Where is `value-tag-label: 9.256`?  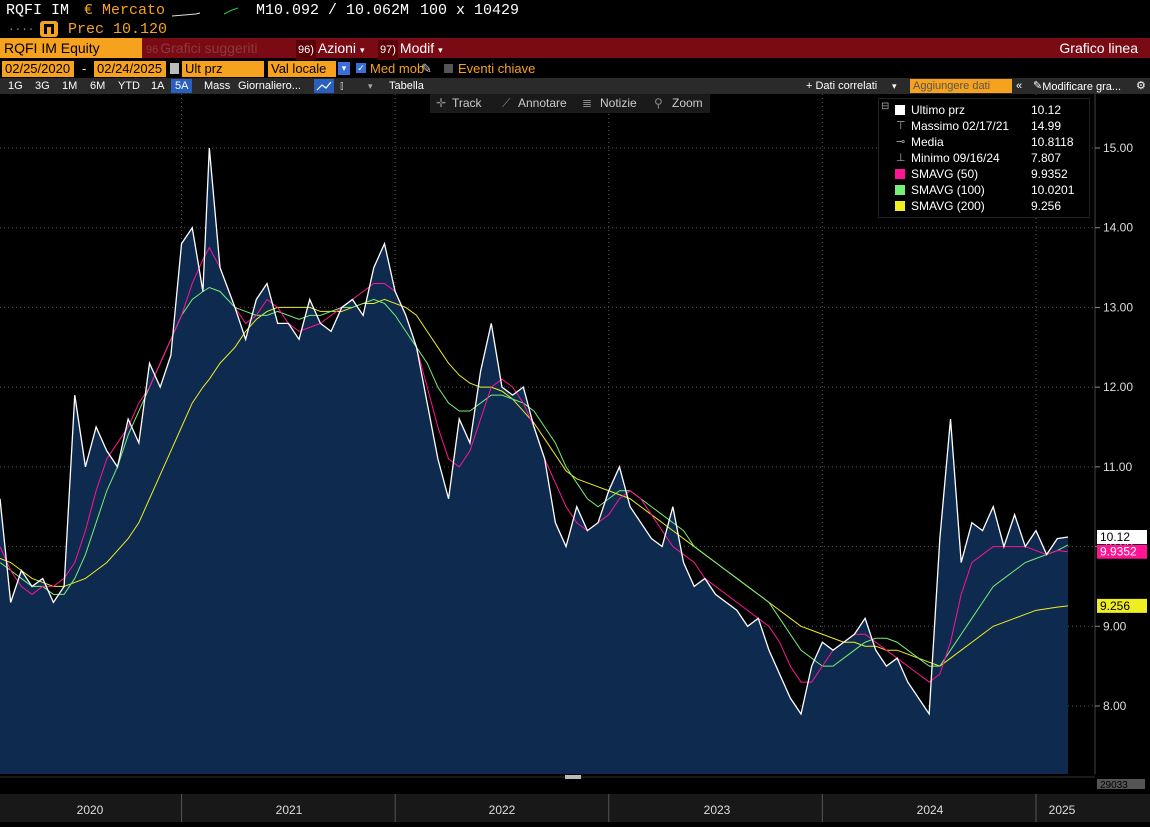 value-tag-label: 9.256 is located at coordinates (1115, 606).